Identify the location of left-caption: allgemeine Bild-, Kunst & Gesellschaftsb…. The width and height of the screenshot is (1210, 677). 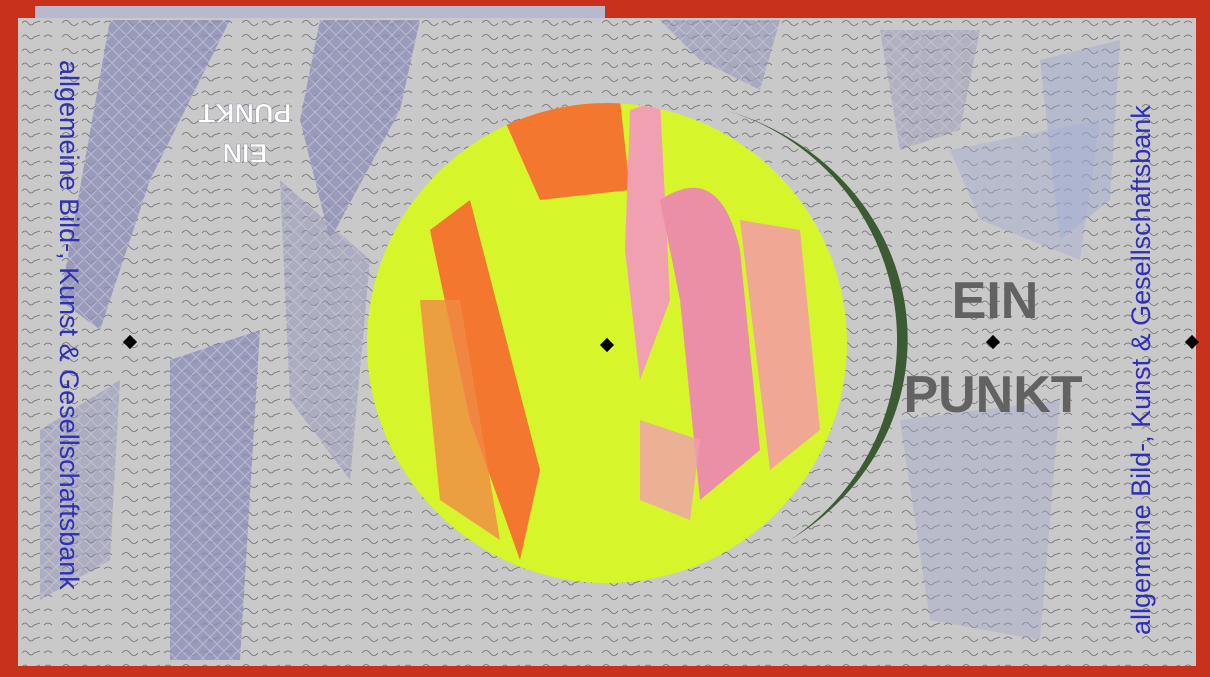
(69, 325).